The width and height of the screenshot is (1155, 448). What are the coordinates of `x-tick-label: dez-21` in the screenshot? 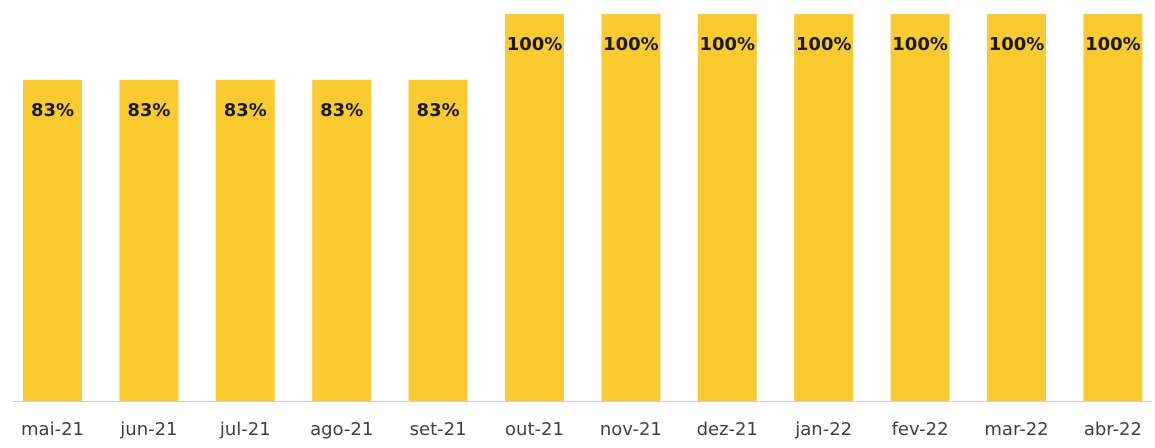 It's located at (727, 429).